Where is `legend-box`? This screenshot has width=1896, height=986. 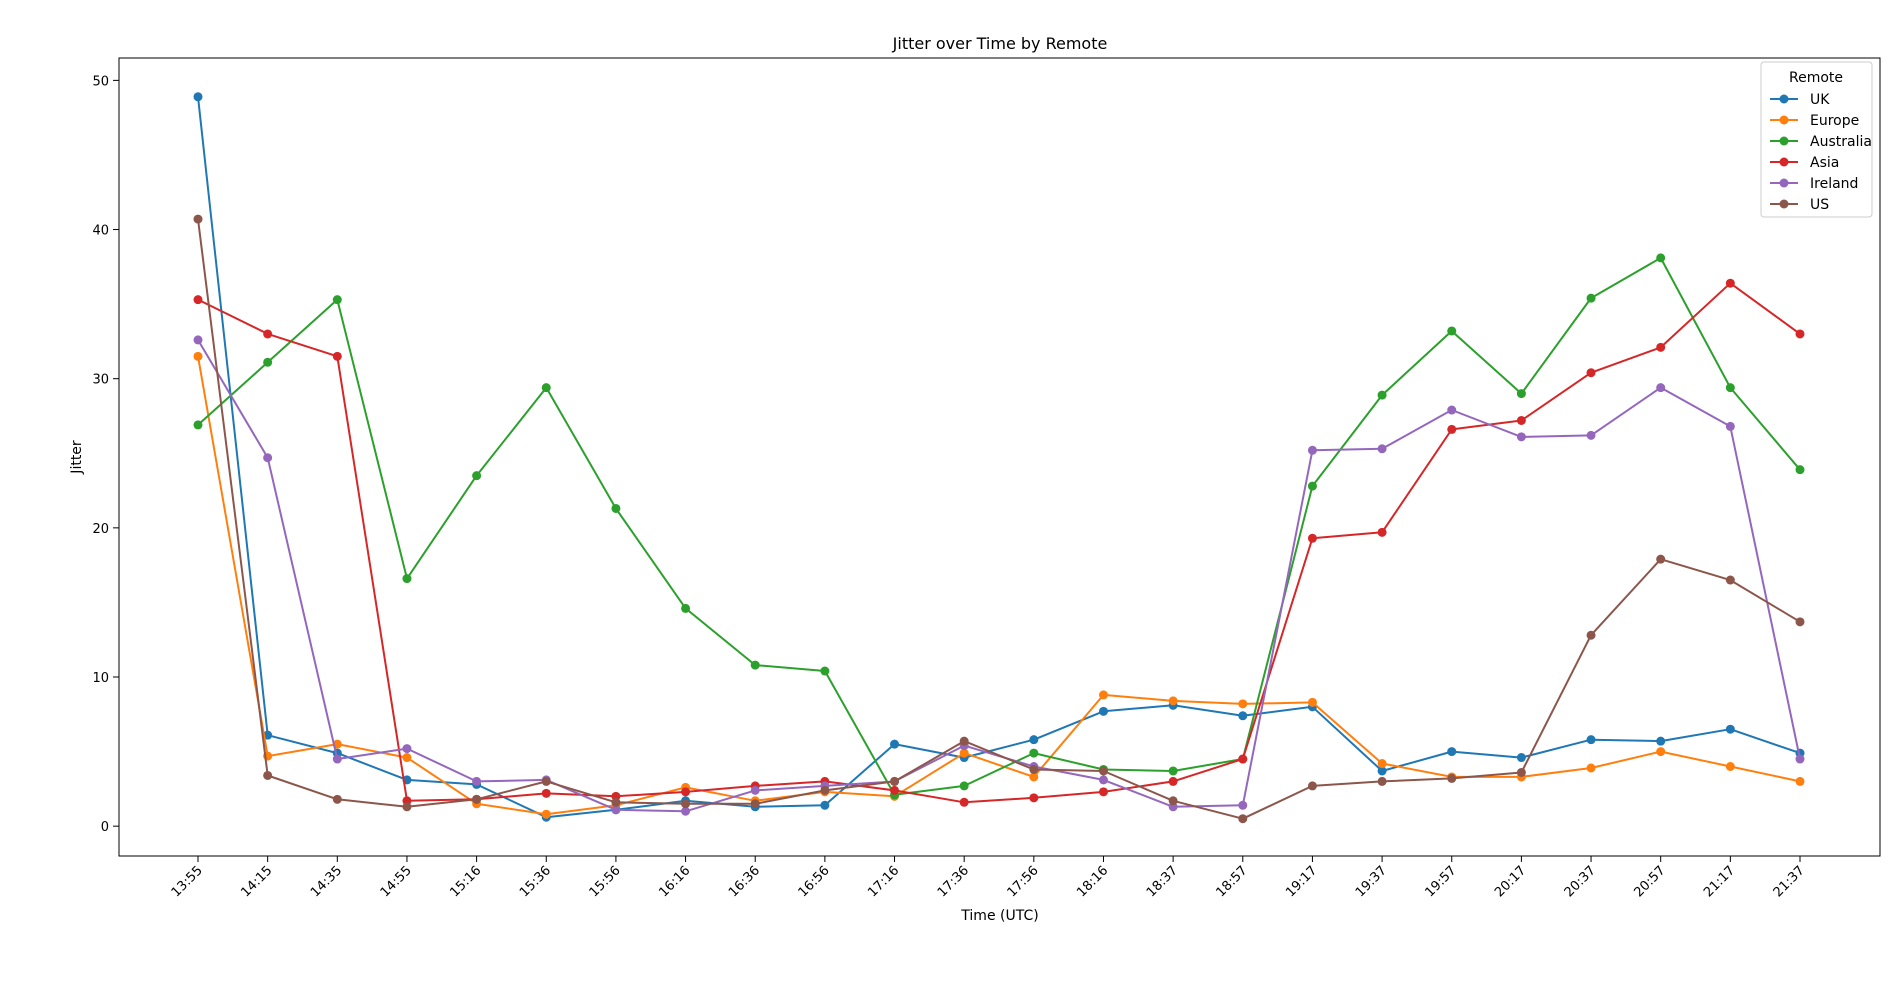 legend-box is located at coordinates (1816, 139).